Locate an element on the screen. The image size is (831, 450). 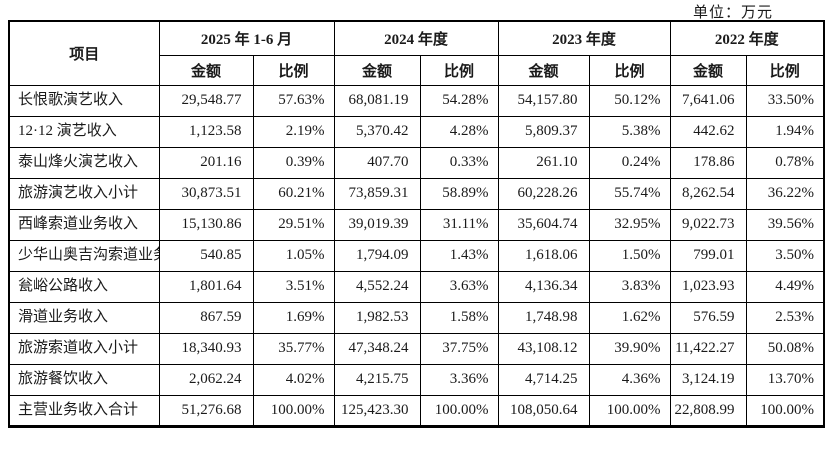
amount-cell: 261.10 is located at coordinates (543, 162).